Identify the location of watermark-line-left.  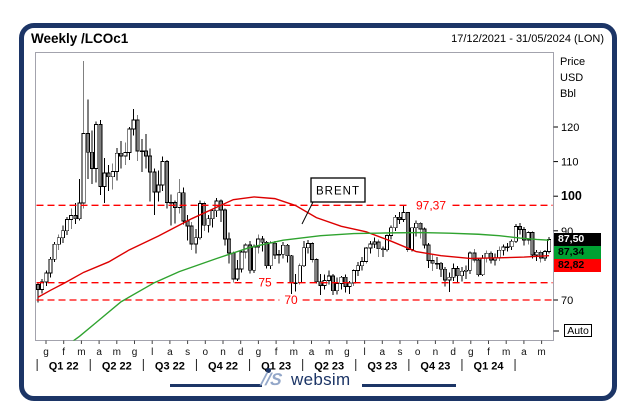
(216, 385).